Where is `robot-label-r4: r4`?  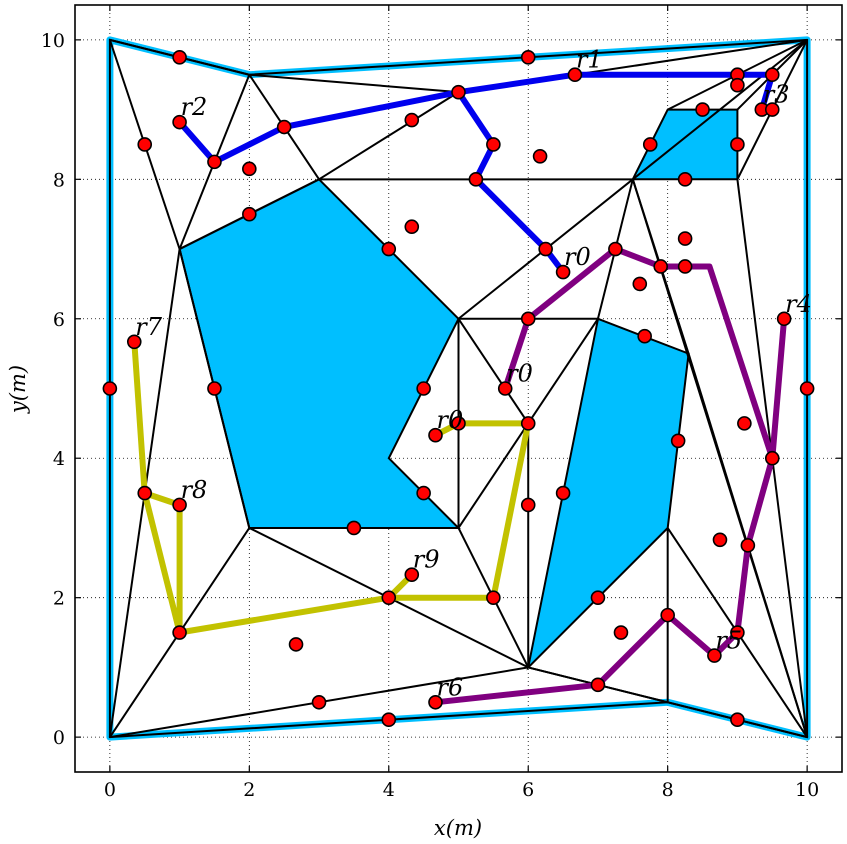 robot-label-r4: r4 is located at coordinates (798, 304).